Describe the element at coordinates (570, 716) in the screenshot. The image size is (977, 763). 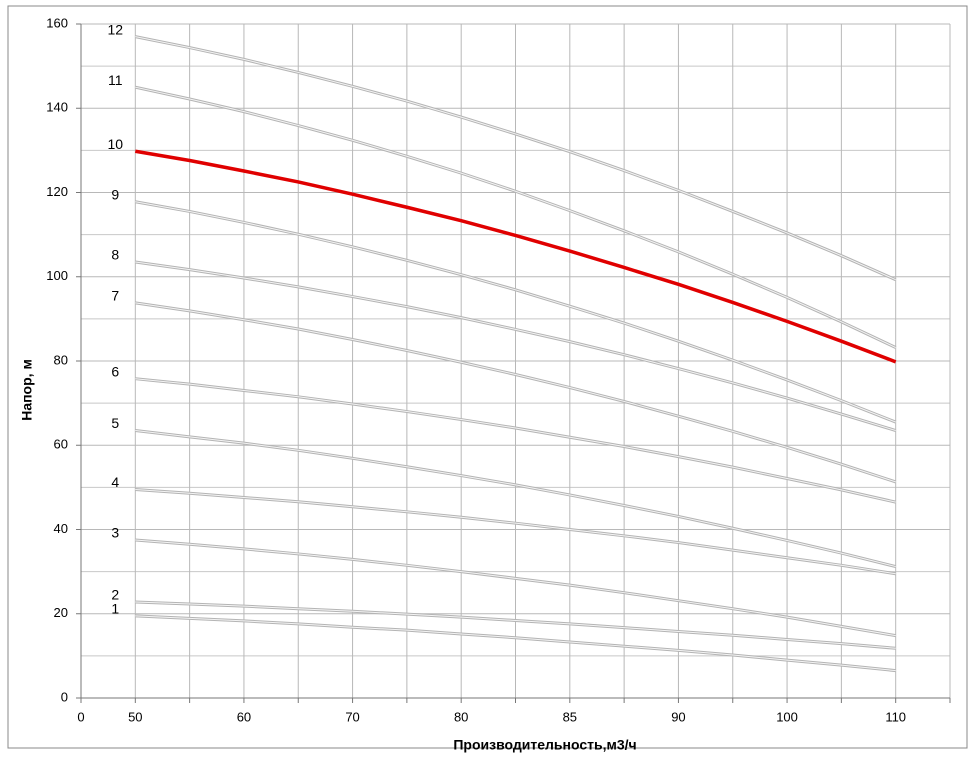
I see `x-tick-label: 85` at that location.